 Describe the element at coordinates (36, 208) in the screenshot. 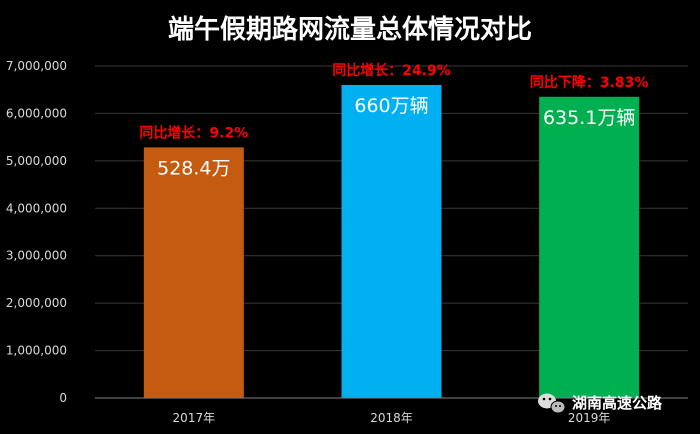

I see `y-tick-label: 4,000,000` at that location.